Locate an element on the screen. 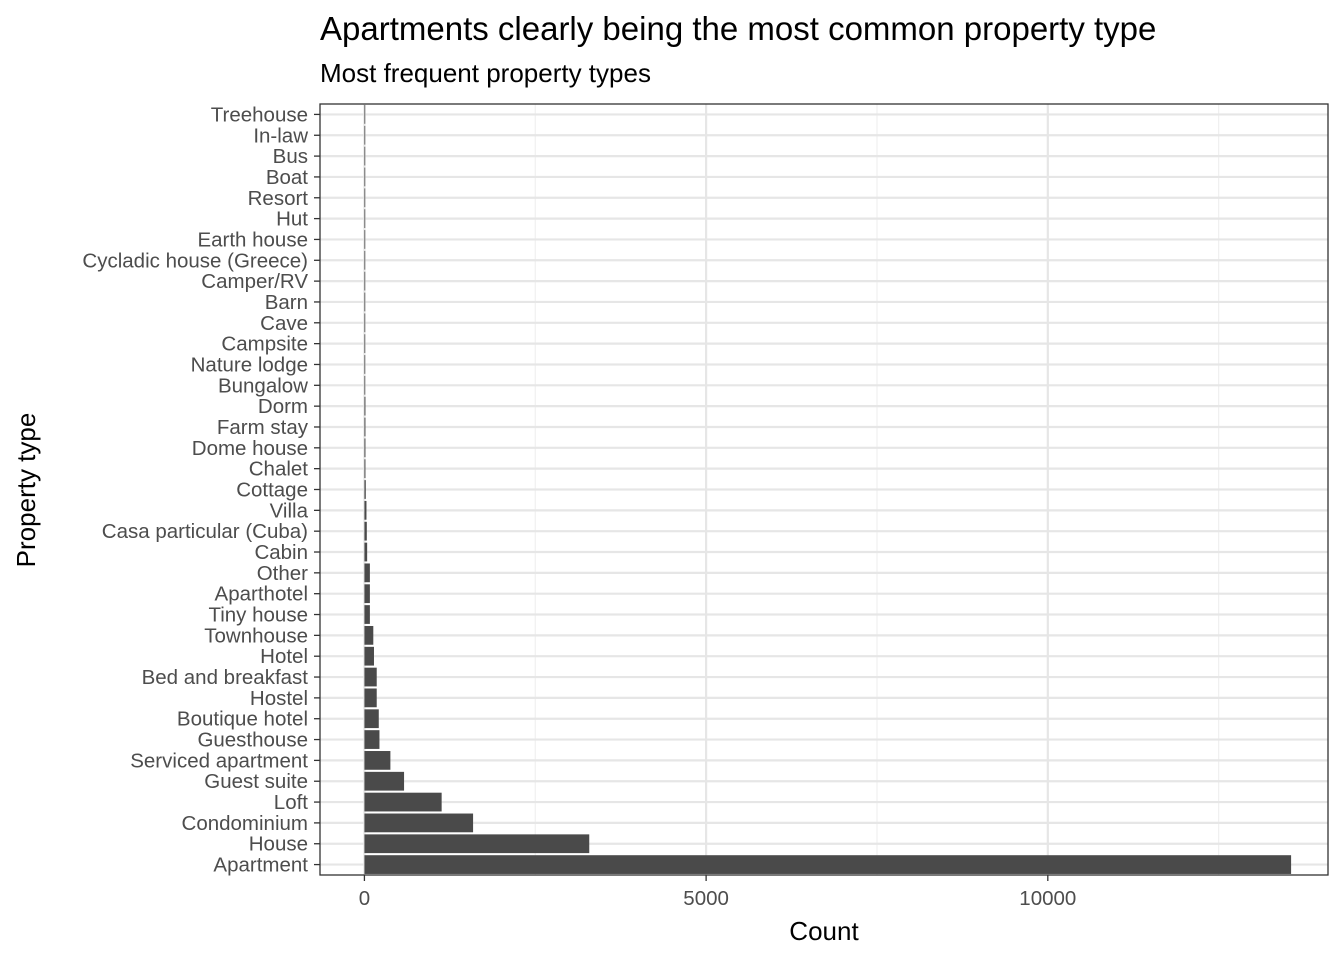 The image size is (1344, 960). y-tick-label: Hut is located at coordinates (292, 219).